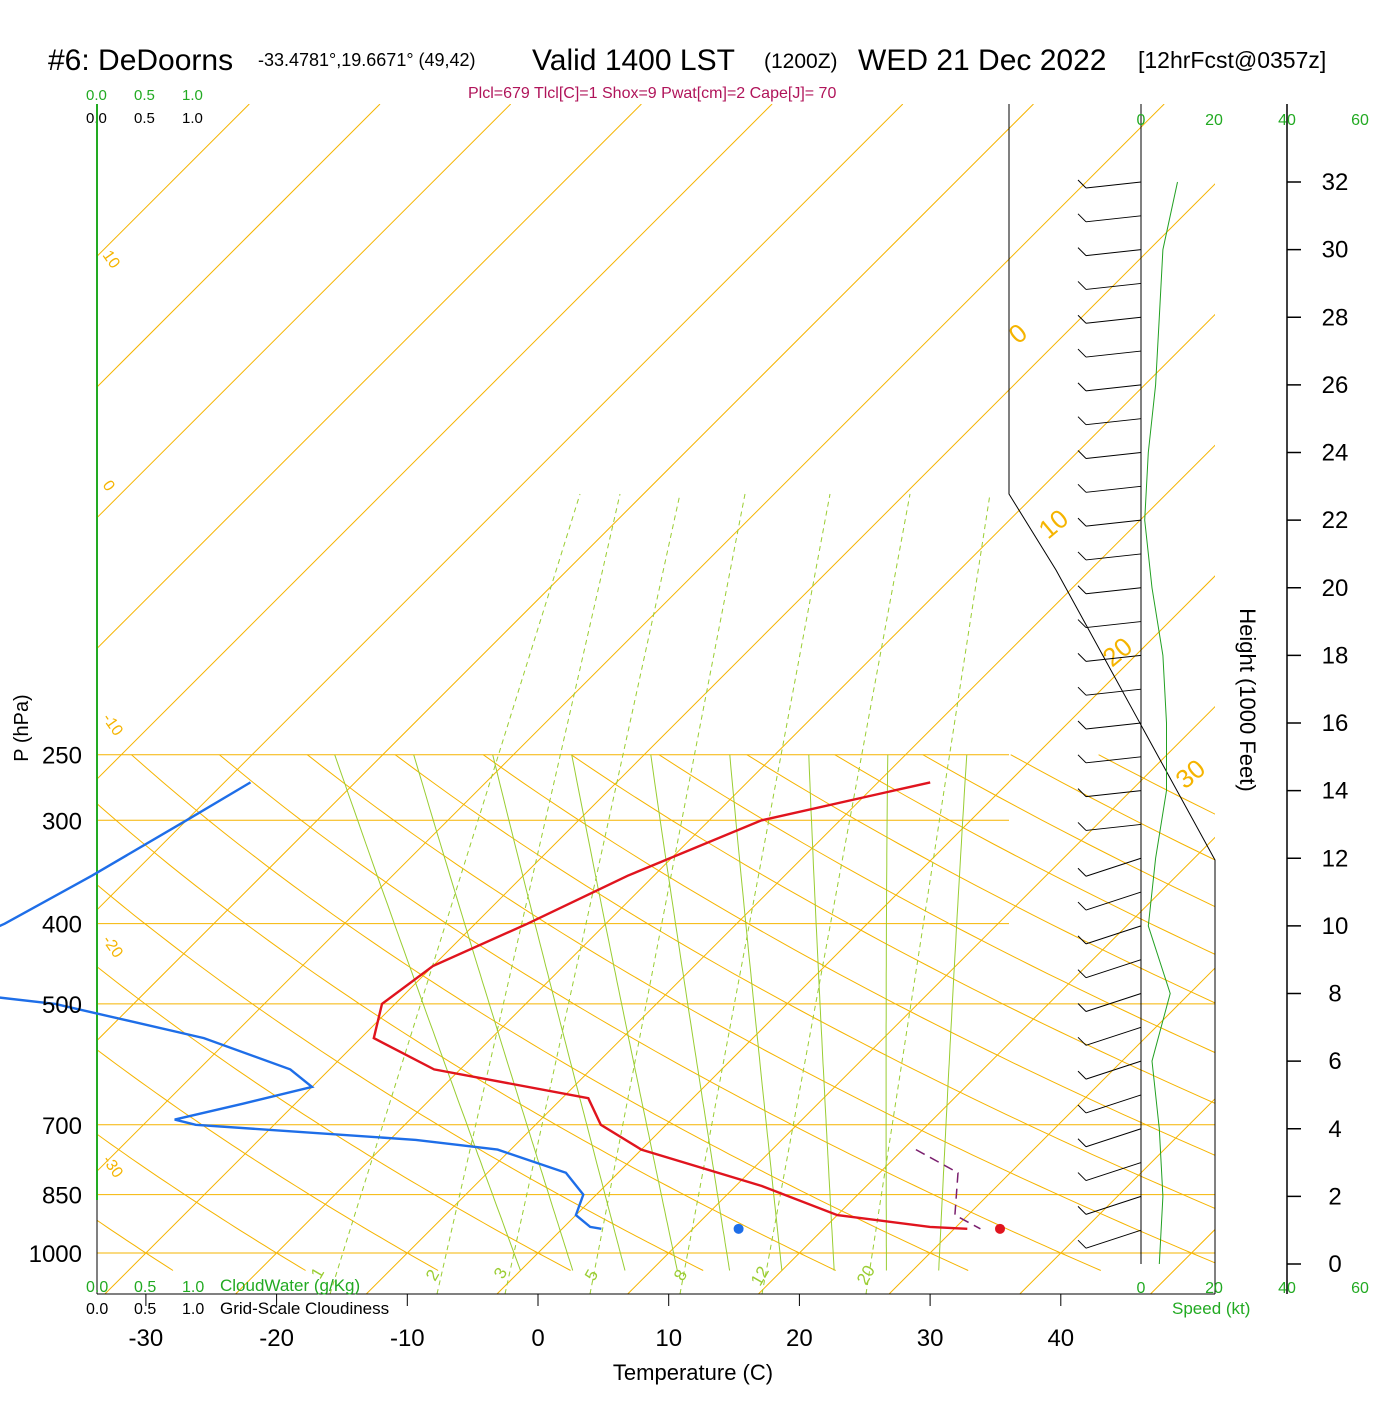 This screenshot has height=1405, width=1400. Describe the element at coordinates (300, 1005) in the screenshot. I see `dewpoint-trace` at that location.